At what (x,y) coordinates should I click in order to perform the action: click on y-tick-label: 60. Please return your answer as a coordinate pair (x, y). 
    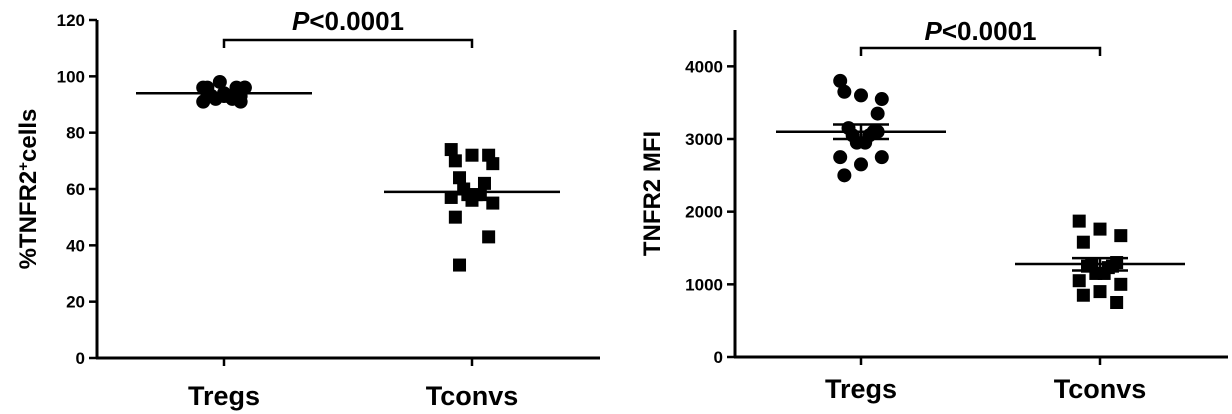
    Looking at the image, I should click on (75, 189).